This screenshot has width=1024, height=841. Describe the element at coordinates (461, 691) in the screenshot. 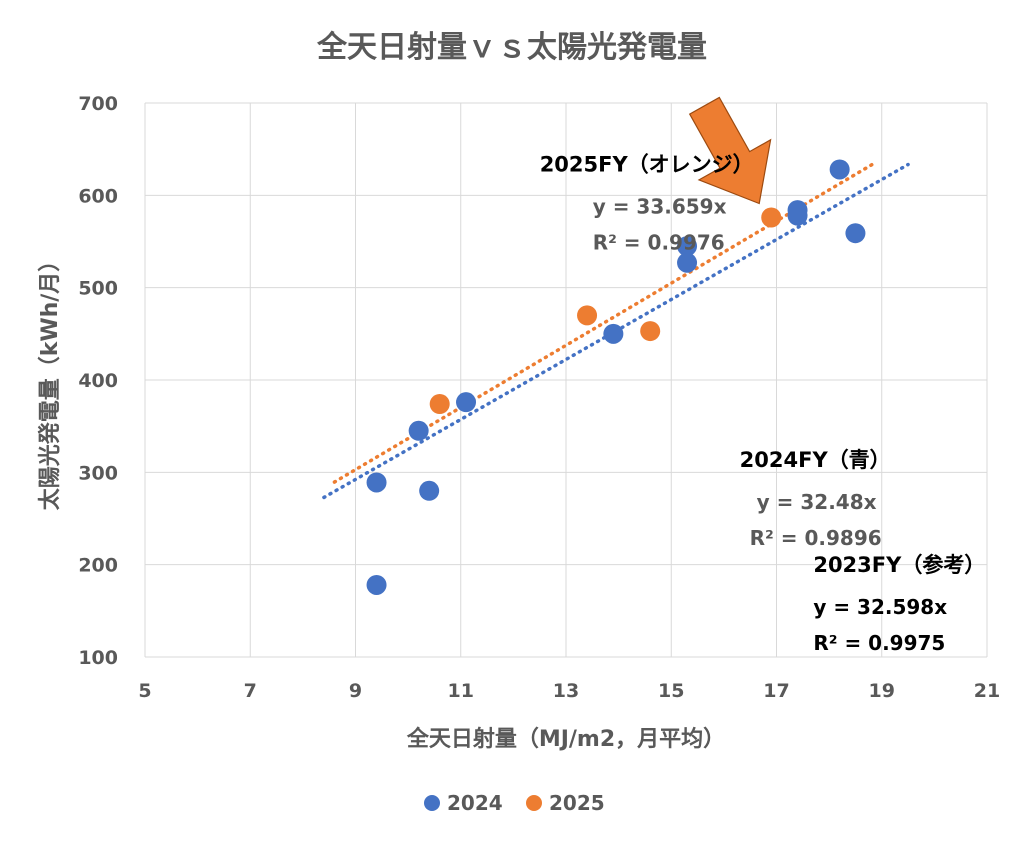

I see `x-tick-label: 11` at that location.